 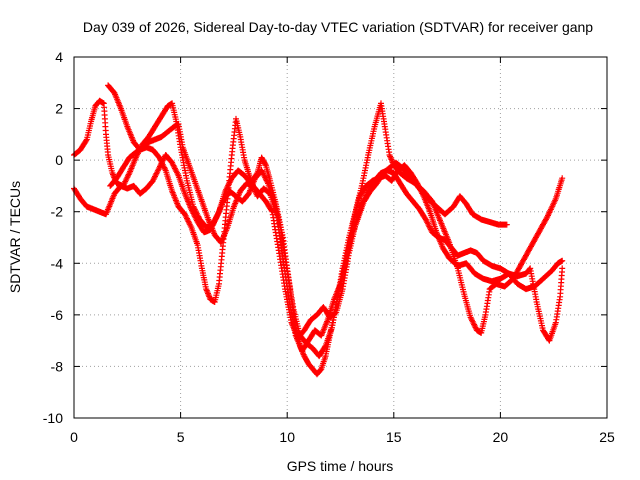 I want to click on y-tick-label: -10, so click(x=53, y=418).